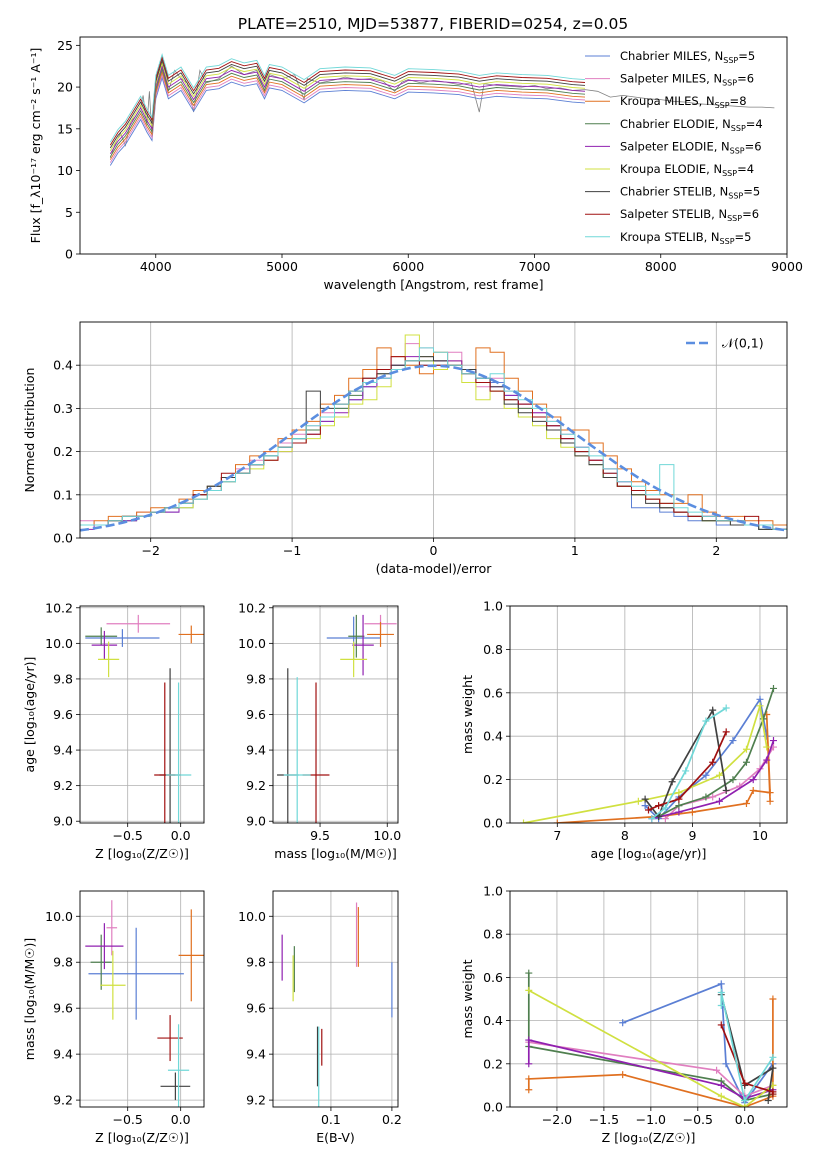 This screenshot has width=819, height=1170. I want to click on x-tick-label: 4000, so click(156, 266).